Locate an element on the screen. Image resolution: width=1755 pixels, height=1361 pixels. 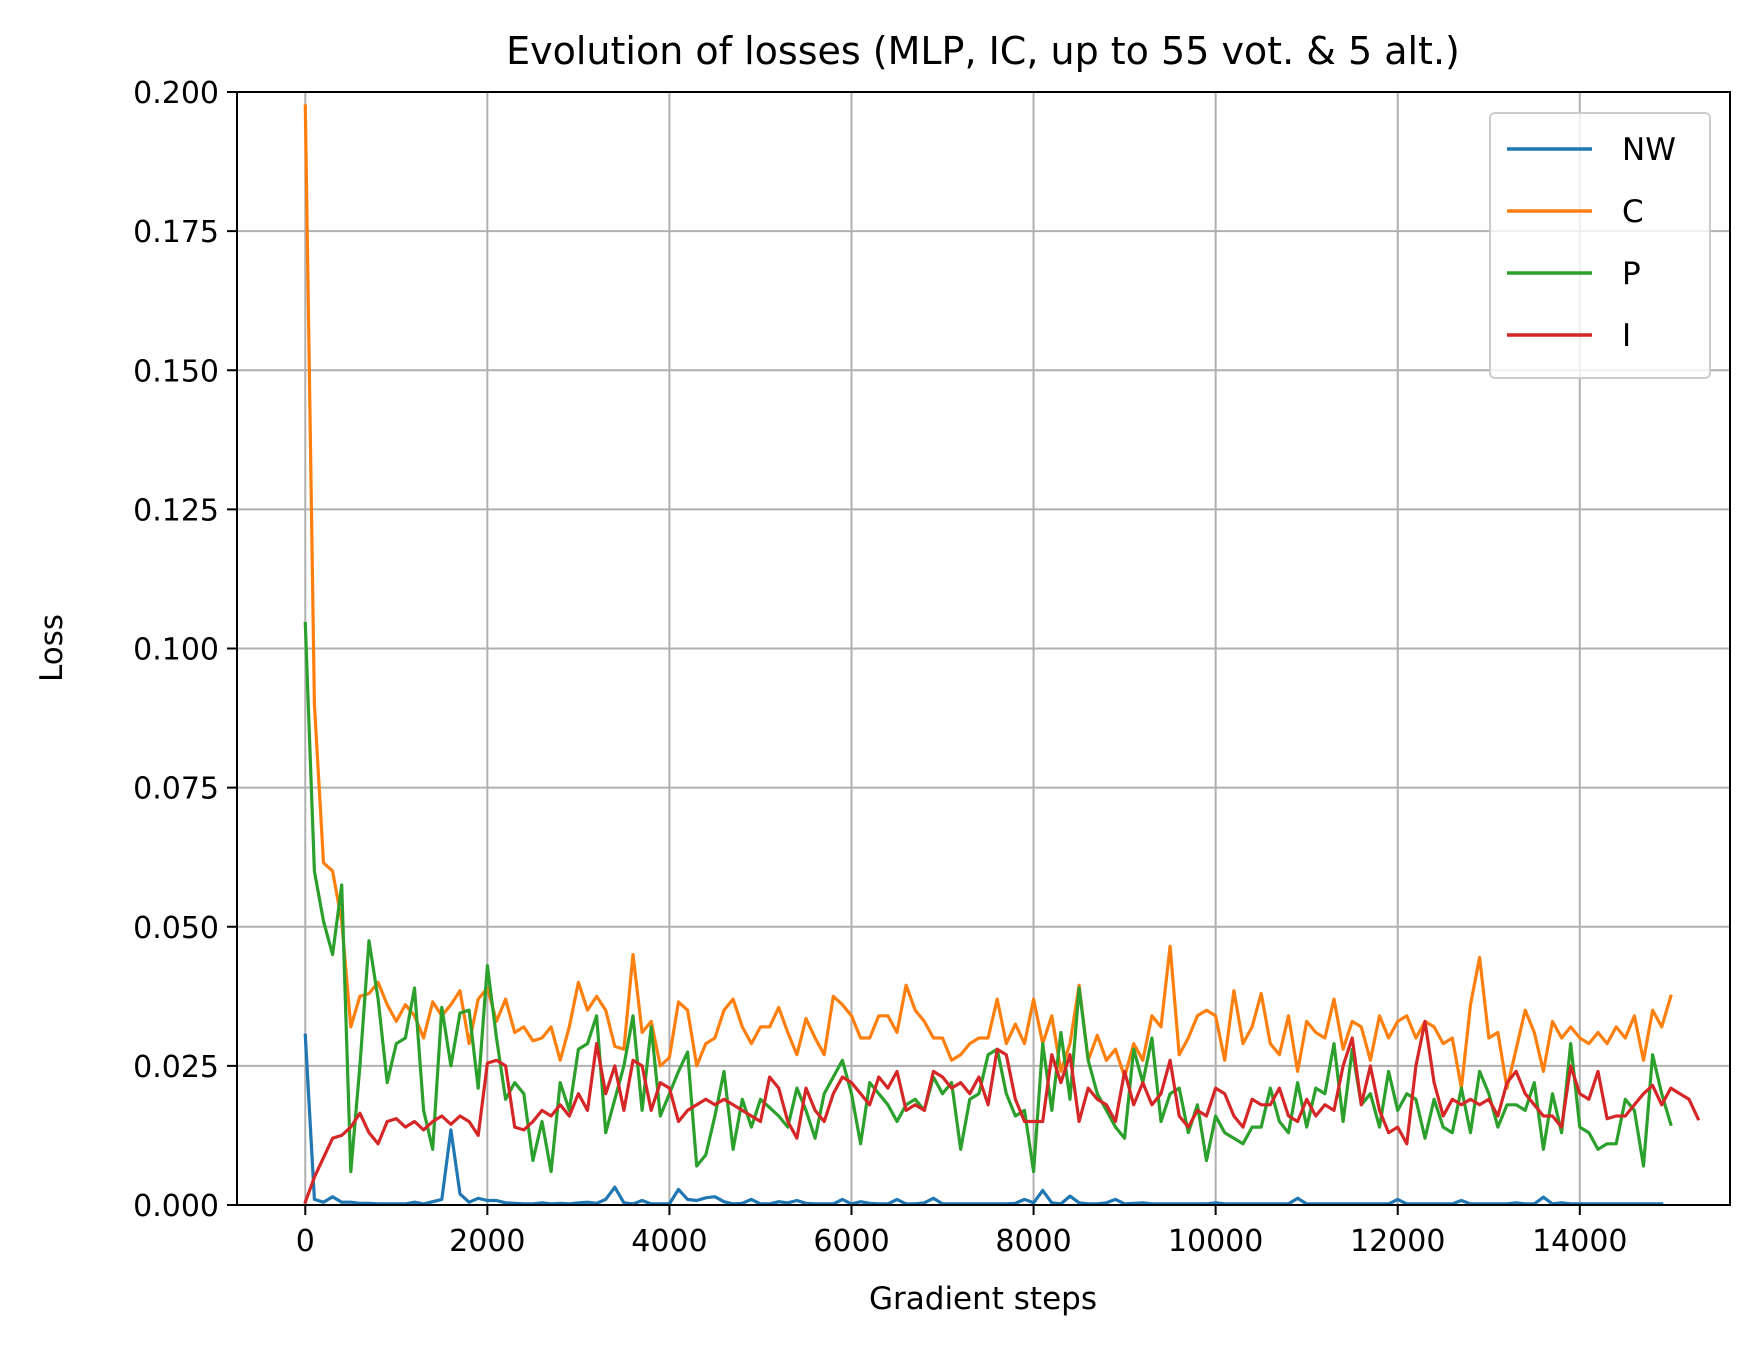
x-tick-label: 6000 is located at coordinates (851, 1241).